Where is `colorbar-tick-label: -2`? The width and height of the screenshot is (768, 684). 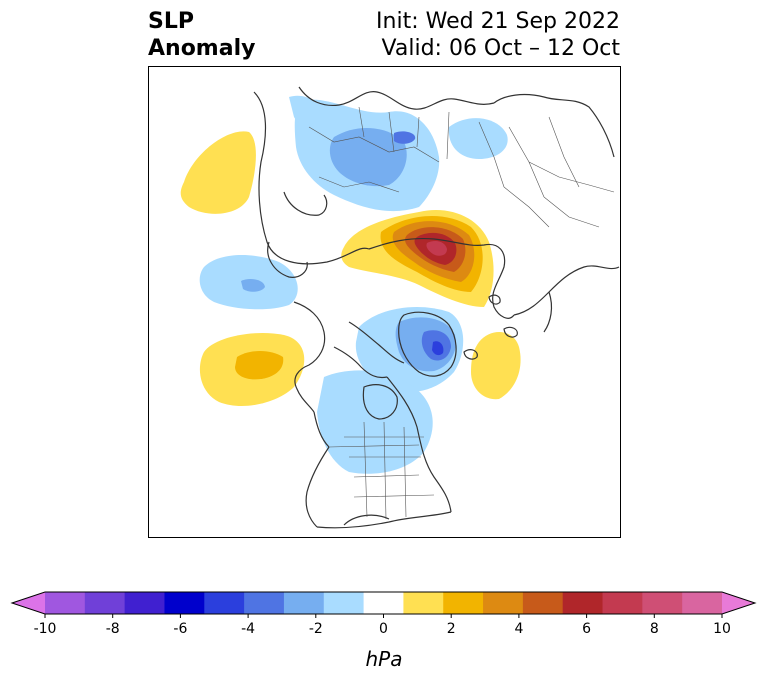
colorbar-tick-label: -2 is located at coordinates (316, 629).